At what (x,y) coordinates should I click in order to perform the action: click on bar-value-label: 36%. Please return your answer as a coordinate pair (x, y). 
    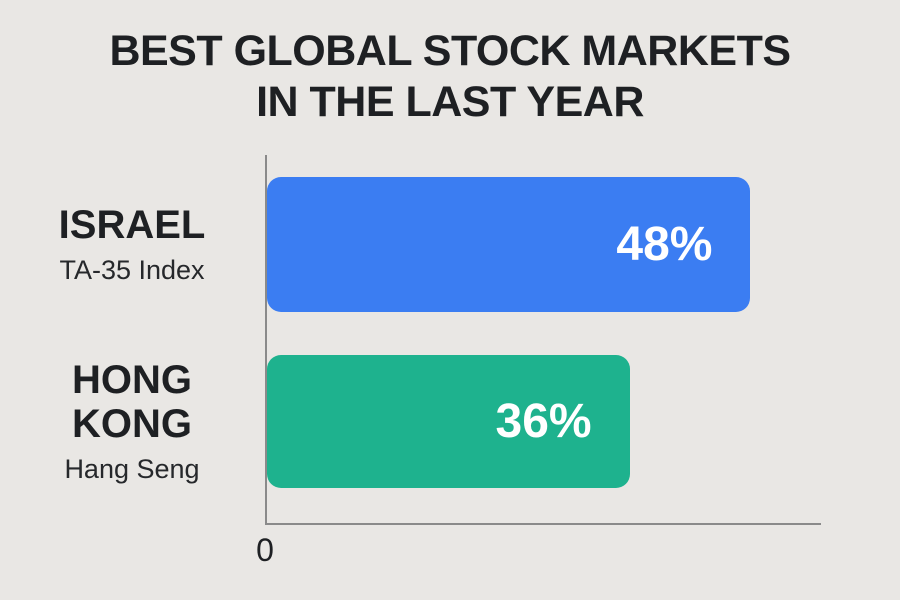
    Looking at the image, I should click on (543, 421).